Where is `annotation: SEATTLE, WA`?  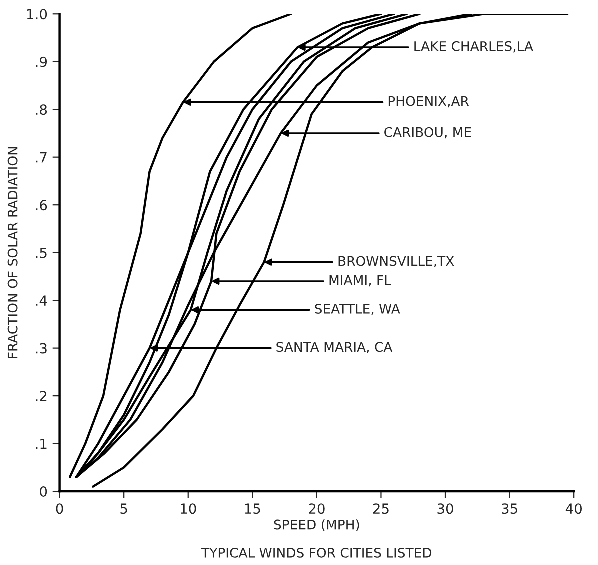 annotation: SEATTLE, WA is located at coordinates (357, 310).